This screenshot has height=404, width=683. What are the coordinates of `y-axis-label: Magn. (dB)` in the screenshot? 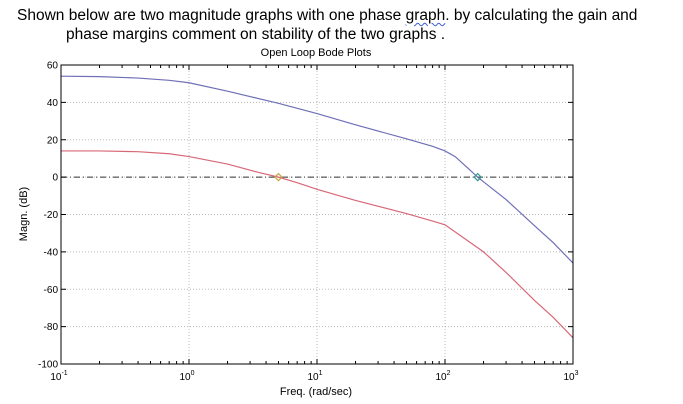 It's located at (24, 214).